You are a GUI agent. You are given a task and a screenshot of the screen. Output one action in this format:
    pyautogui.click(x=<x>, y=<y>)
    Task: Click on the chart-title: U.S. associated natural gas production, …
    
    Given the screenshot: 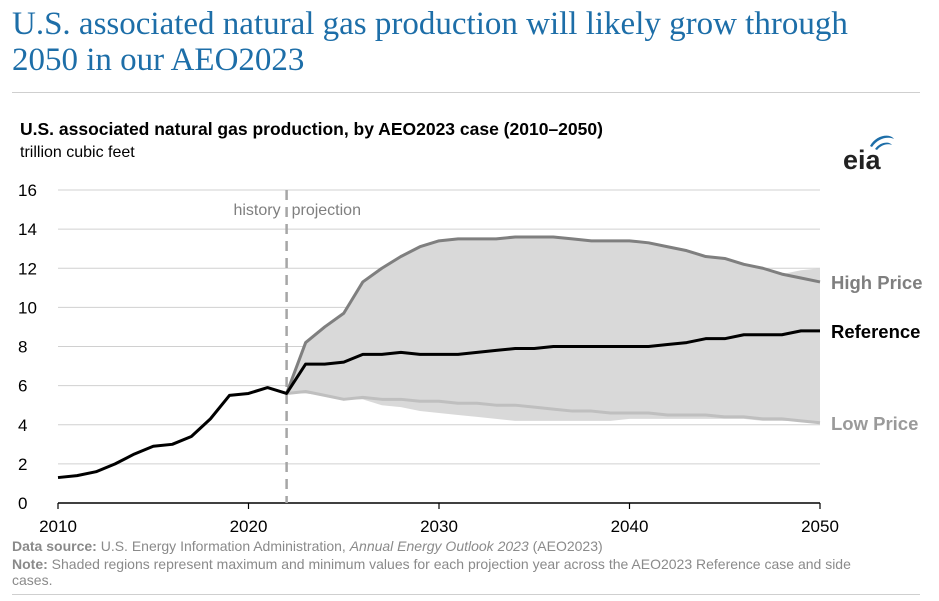 What is the action you would take?
    pyautogui.click(x=311, y=129)
    